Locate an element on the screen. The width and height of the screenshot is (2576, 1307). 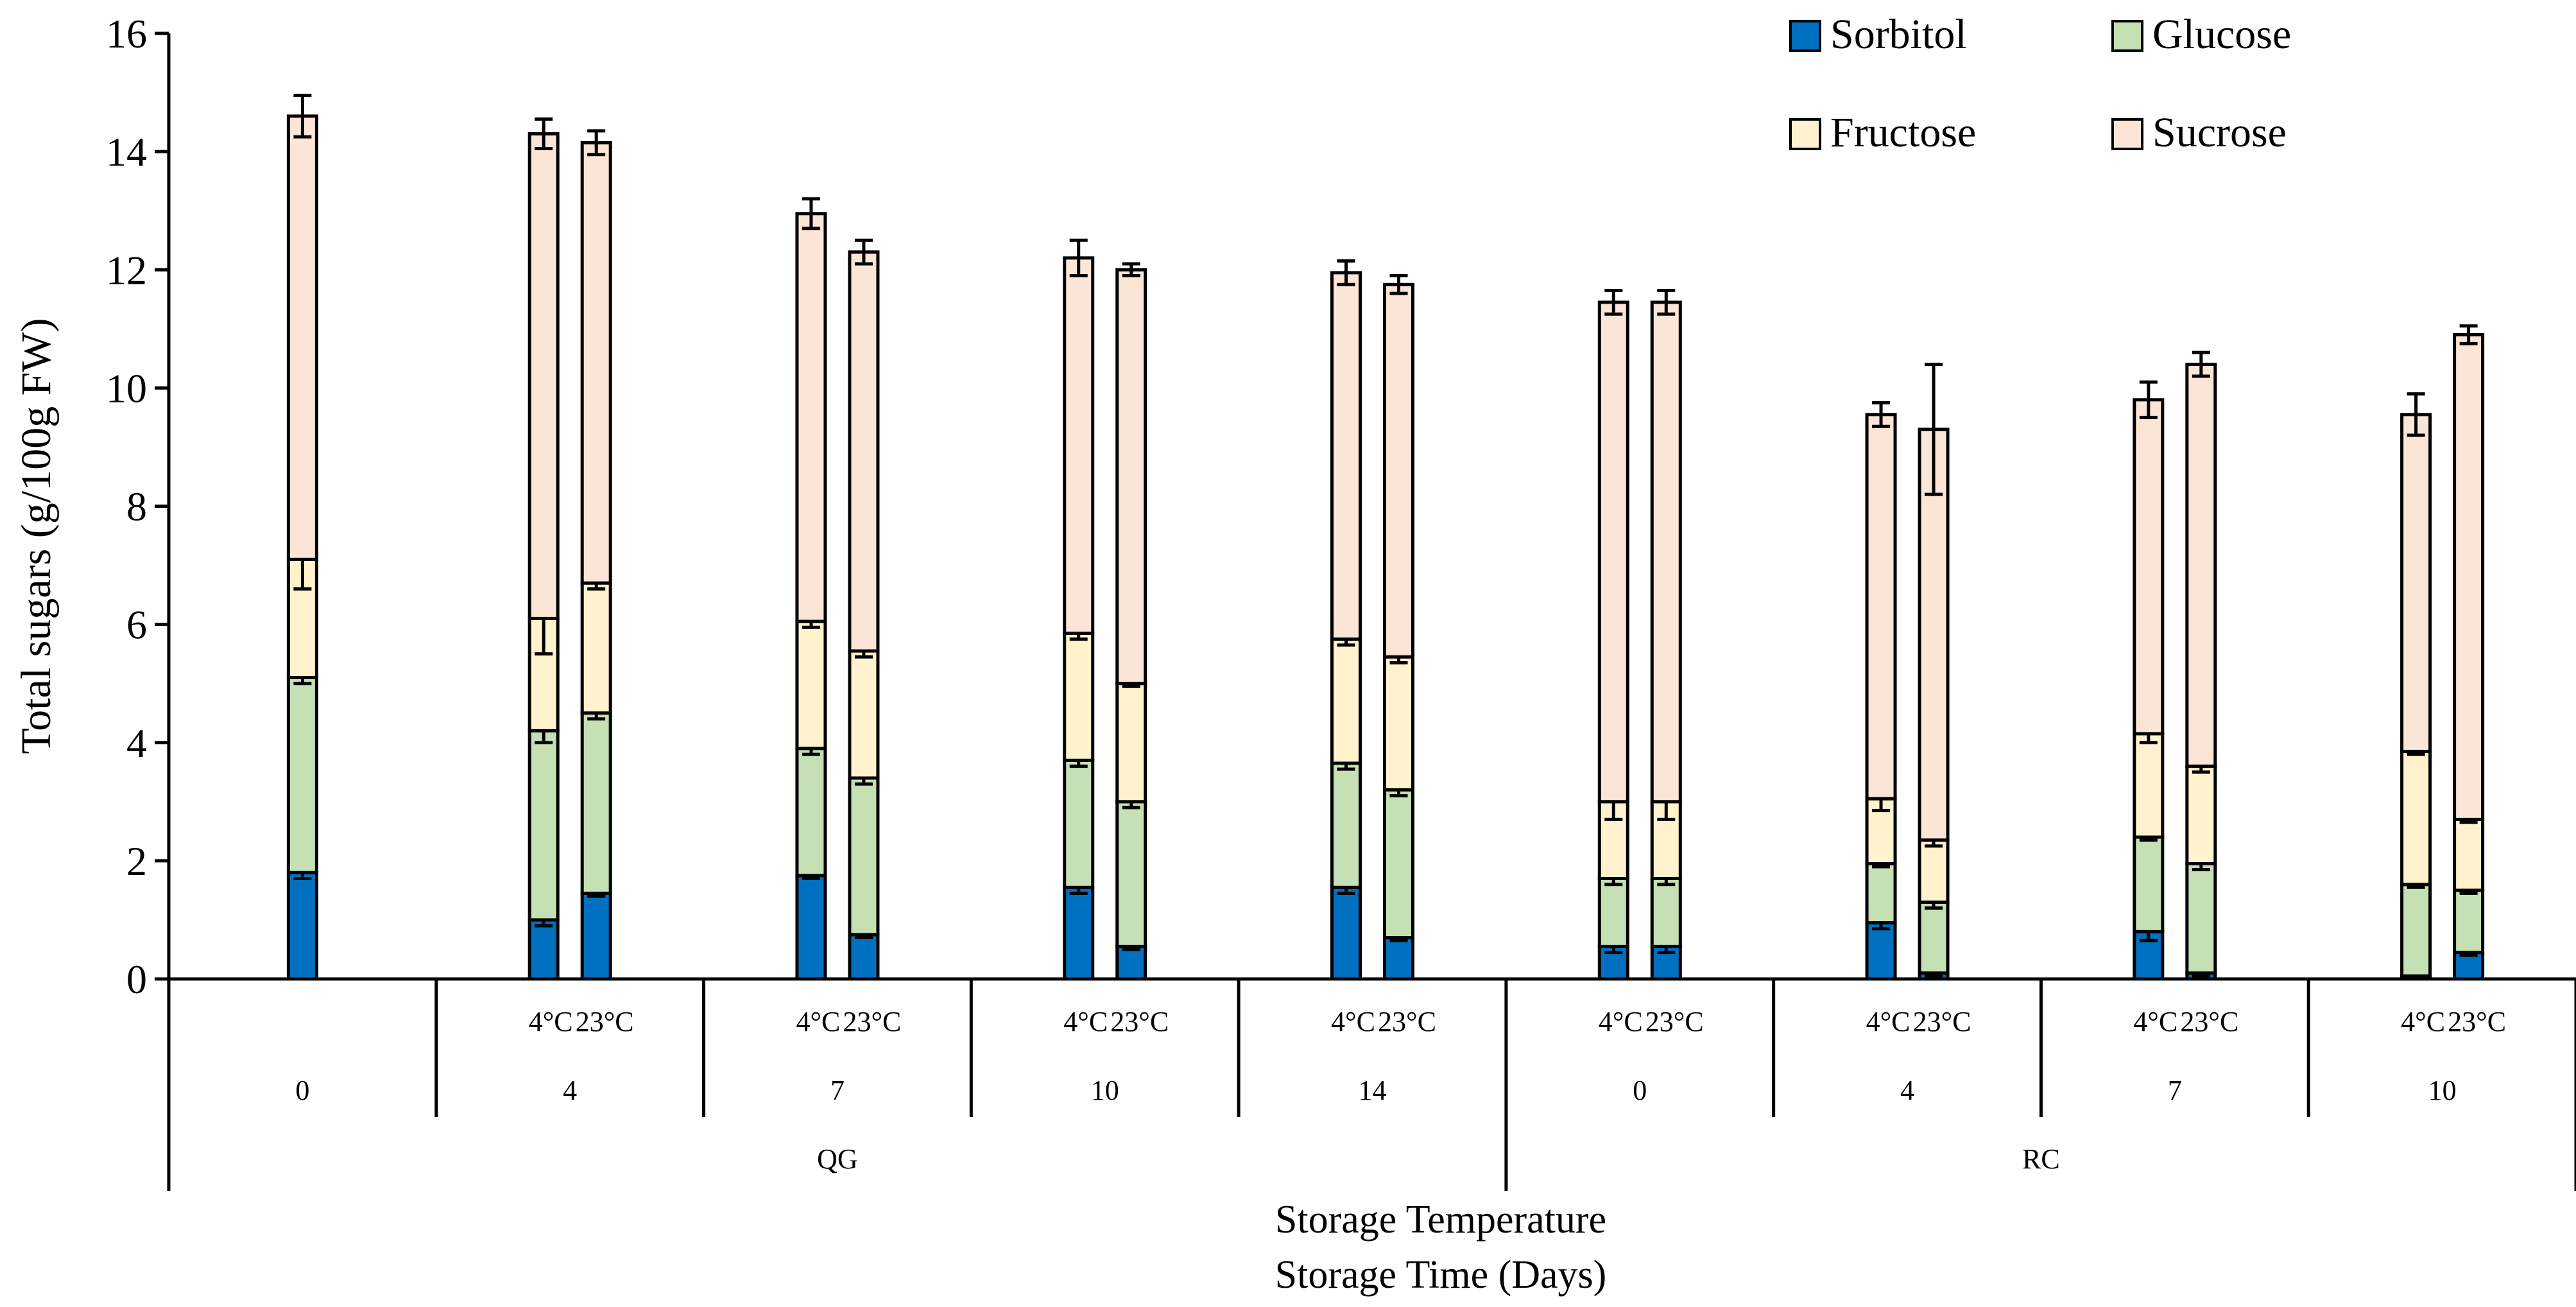
x-axis-title-time: Storage Time (Days) is located at coordinates (1441, 1275).